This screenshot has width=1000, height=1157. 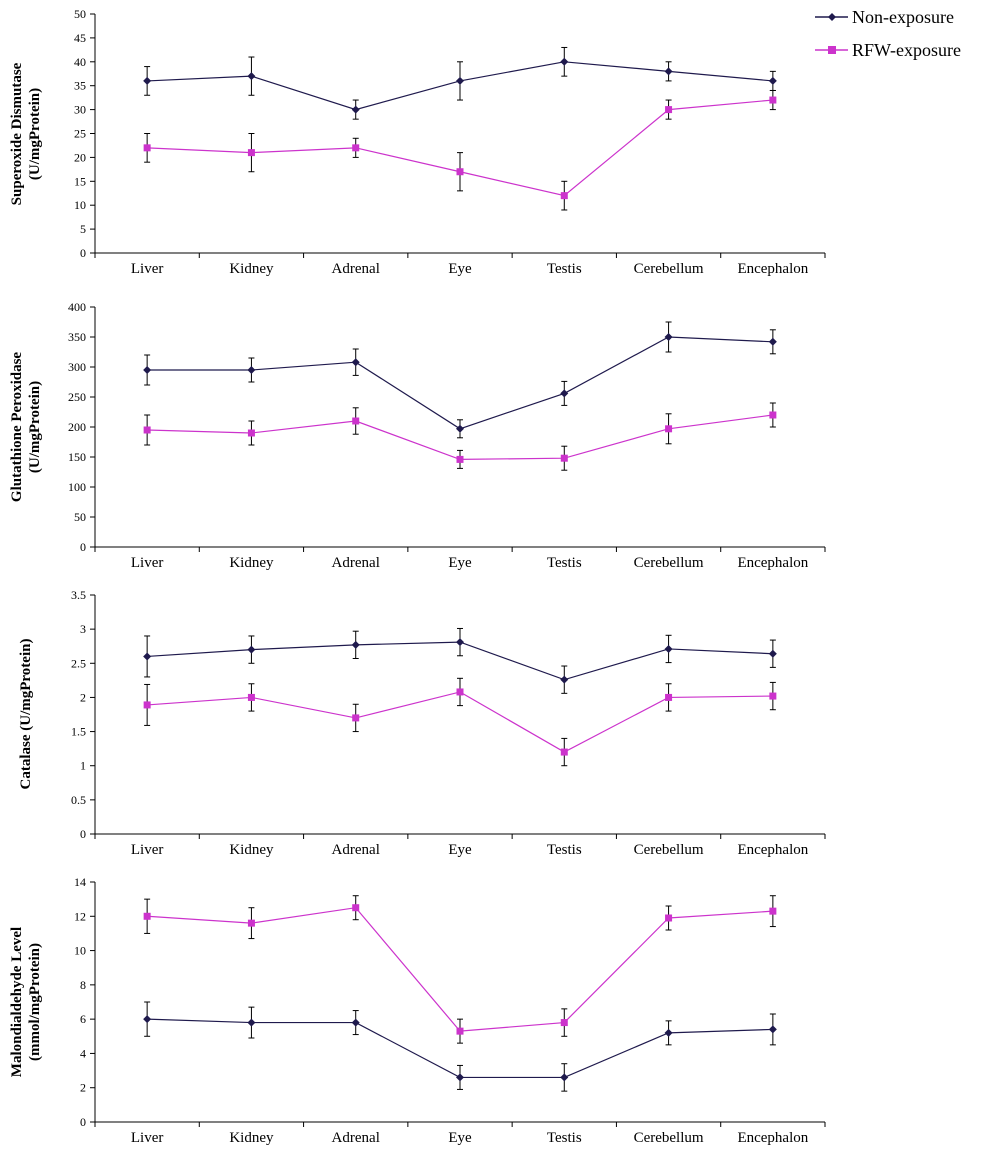 What do you see at coordinates (80, 882) in the screenshot?
I see `y-tick-label: 14` at bounding box center [80, 882].